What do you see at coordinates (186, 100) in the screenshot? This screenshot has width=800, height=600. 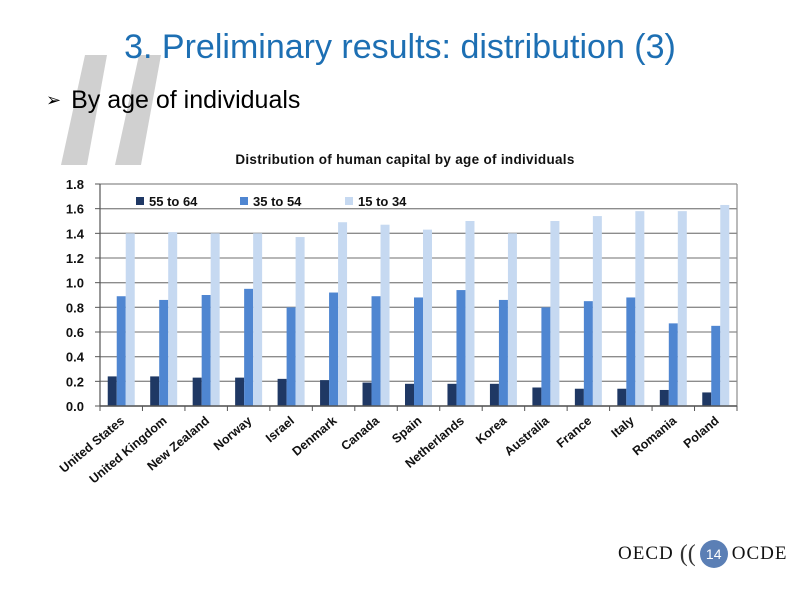 I see `bullet-text: By age of individuals` at bounding box center [186, 100].